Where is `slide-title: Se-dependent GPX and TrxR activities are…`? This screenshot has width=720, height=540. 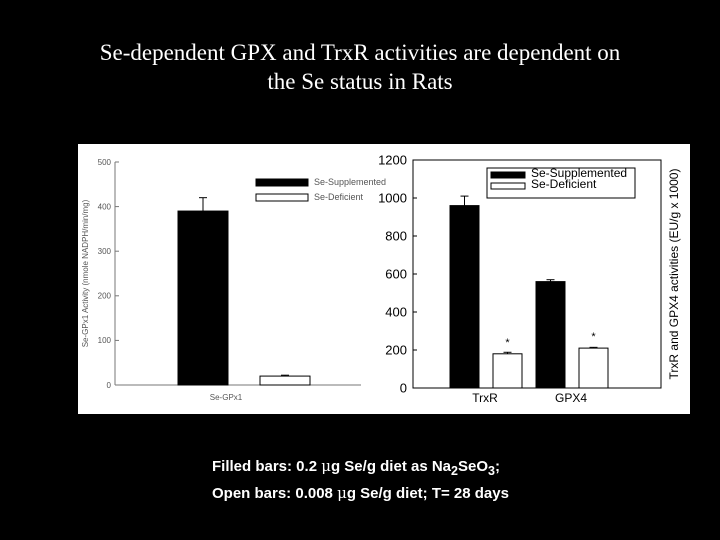
slide-title: Se-dependent GPX and TrxR activities are… is located at coordinates (360, 67).